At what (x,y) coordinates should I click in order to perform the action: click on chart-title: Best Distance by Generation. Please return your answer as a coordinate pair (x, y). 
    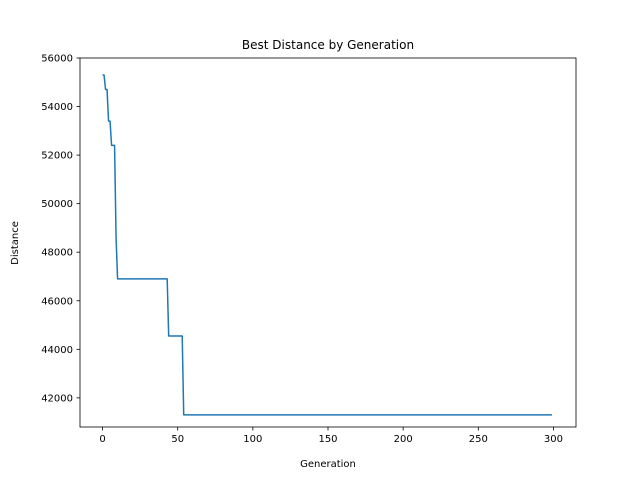
    Looking at the image, I should click on (328, 45).